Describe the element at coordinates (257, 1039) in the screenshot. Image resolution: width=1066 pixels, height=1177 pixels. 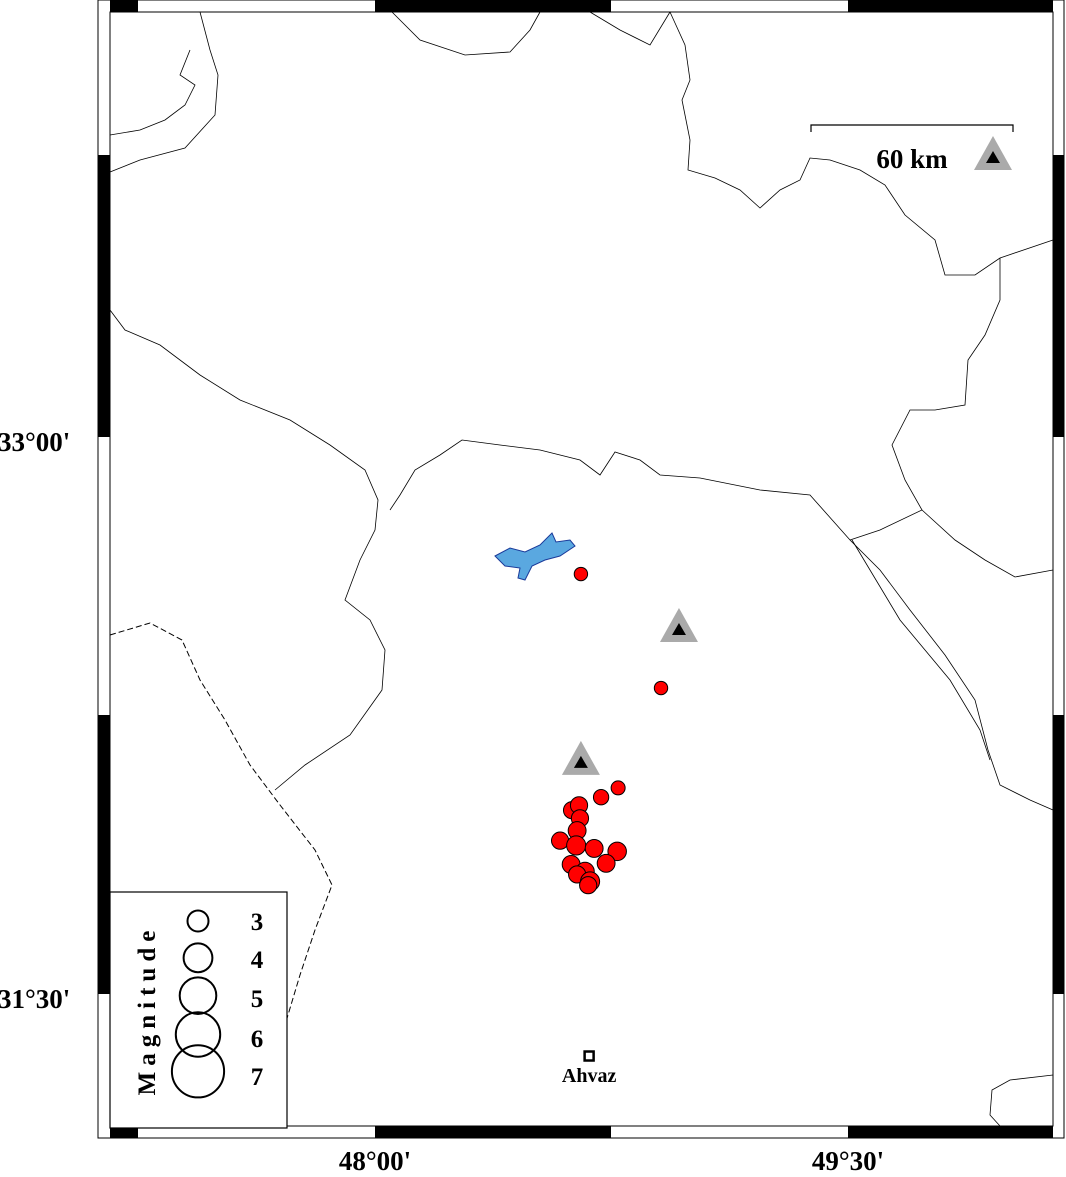
I see `legend-label: 6` at that location.